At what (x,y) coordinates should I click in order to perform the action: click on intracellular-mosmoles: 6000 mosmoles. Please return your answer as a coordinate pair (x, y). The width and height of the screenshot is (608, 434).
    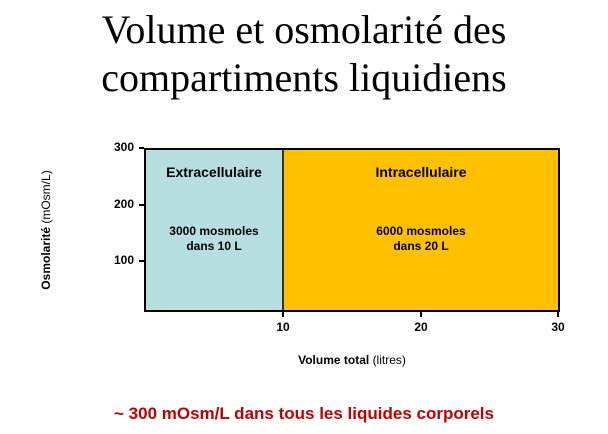
    Looking at the image, I should click on (421, 231).